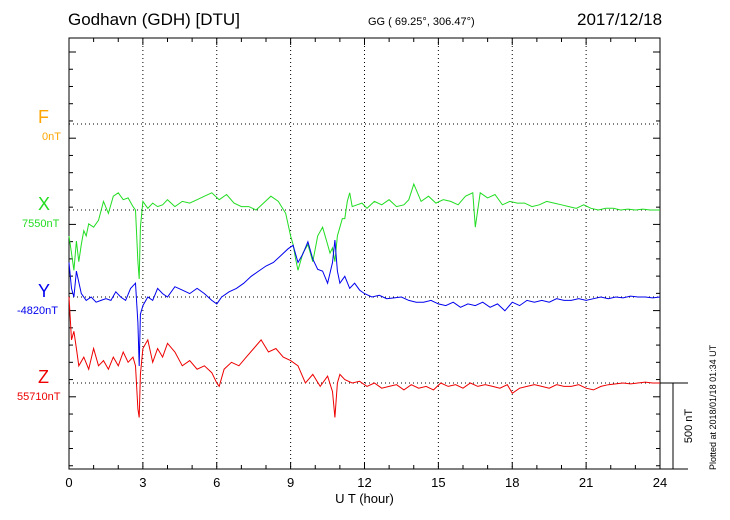  What do you see at coordinates (438, 482) in the screenshot?
I see `xtick-label-15: 15` at bounding box center [438, 482].